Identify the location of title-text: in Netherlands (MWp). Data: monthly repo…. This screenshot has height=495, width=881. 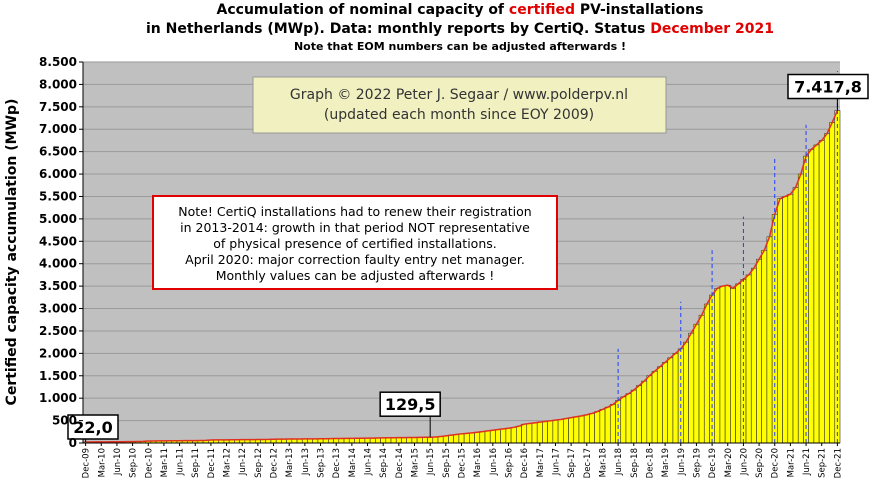
(398, 29).